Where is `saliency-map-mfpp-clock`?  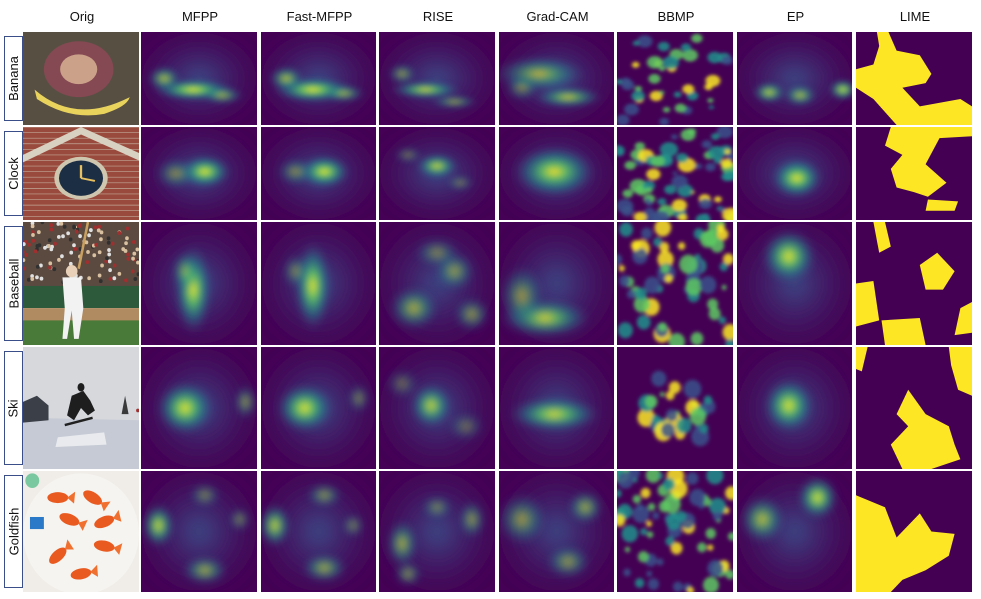
saliency-map-mfpp-clock is located at coordinates (199, 173).